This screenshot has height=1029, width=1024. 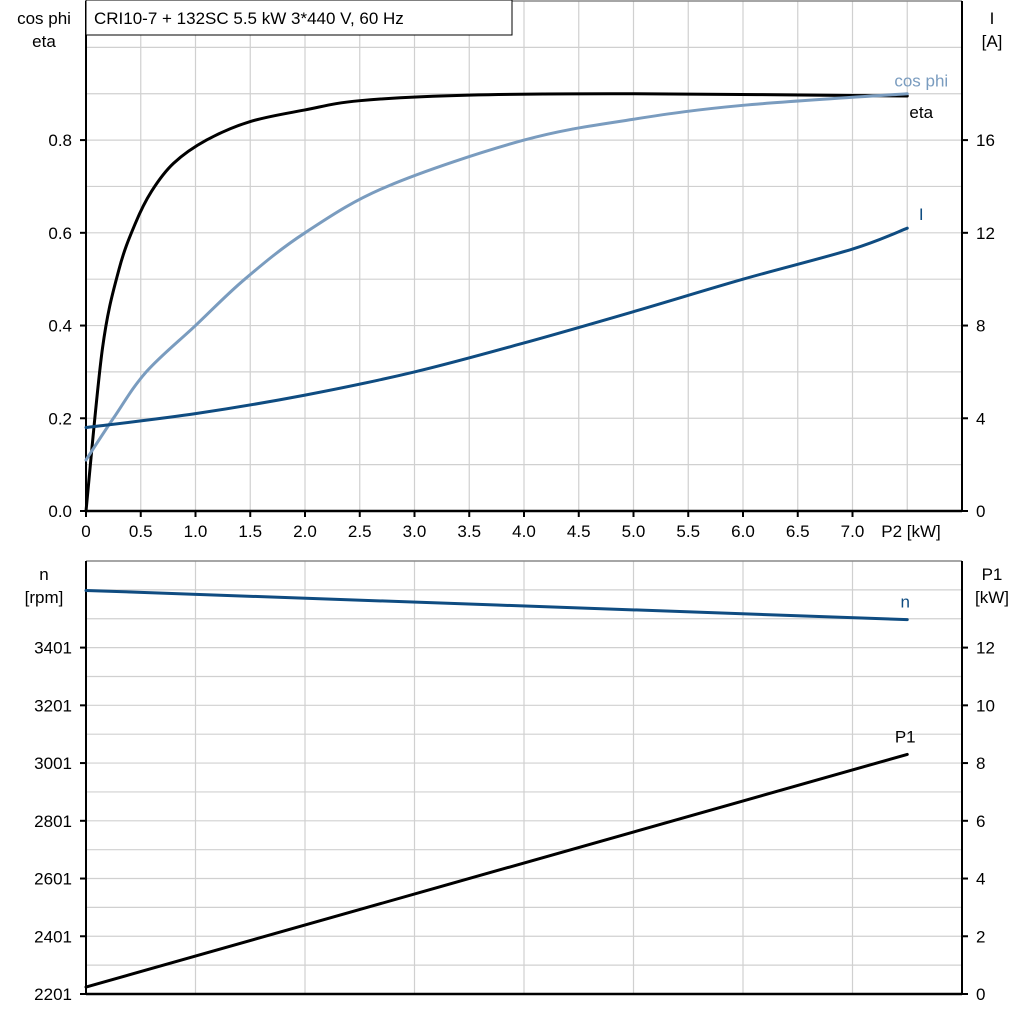 What do you see at coordinates (60, 326) in the screenshot?
I see `y-tick-label-left: 0.4` at bounding box center [60, 326].